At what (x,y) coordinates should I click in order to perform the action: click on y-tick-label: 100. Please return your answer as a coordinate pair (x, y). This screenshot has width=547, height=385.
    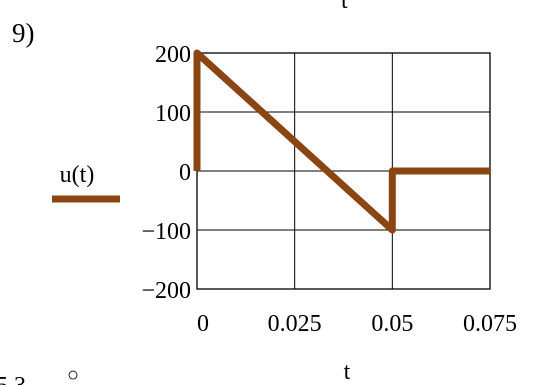
    Looking at the image, I should click on (173, 114).